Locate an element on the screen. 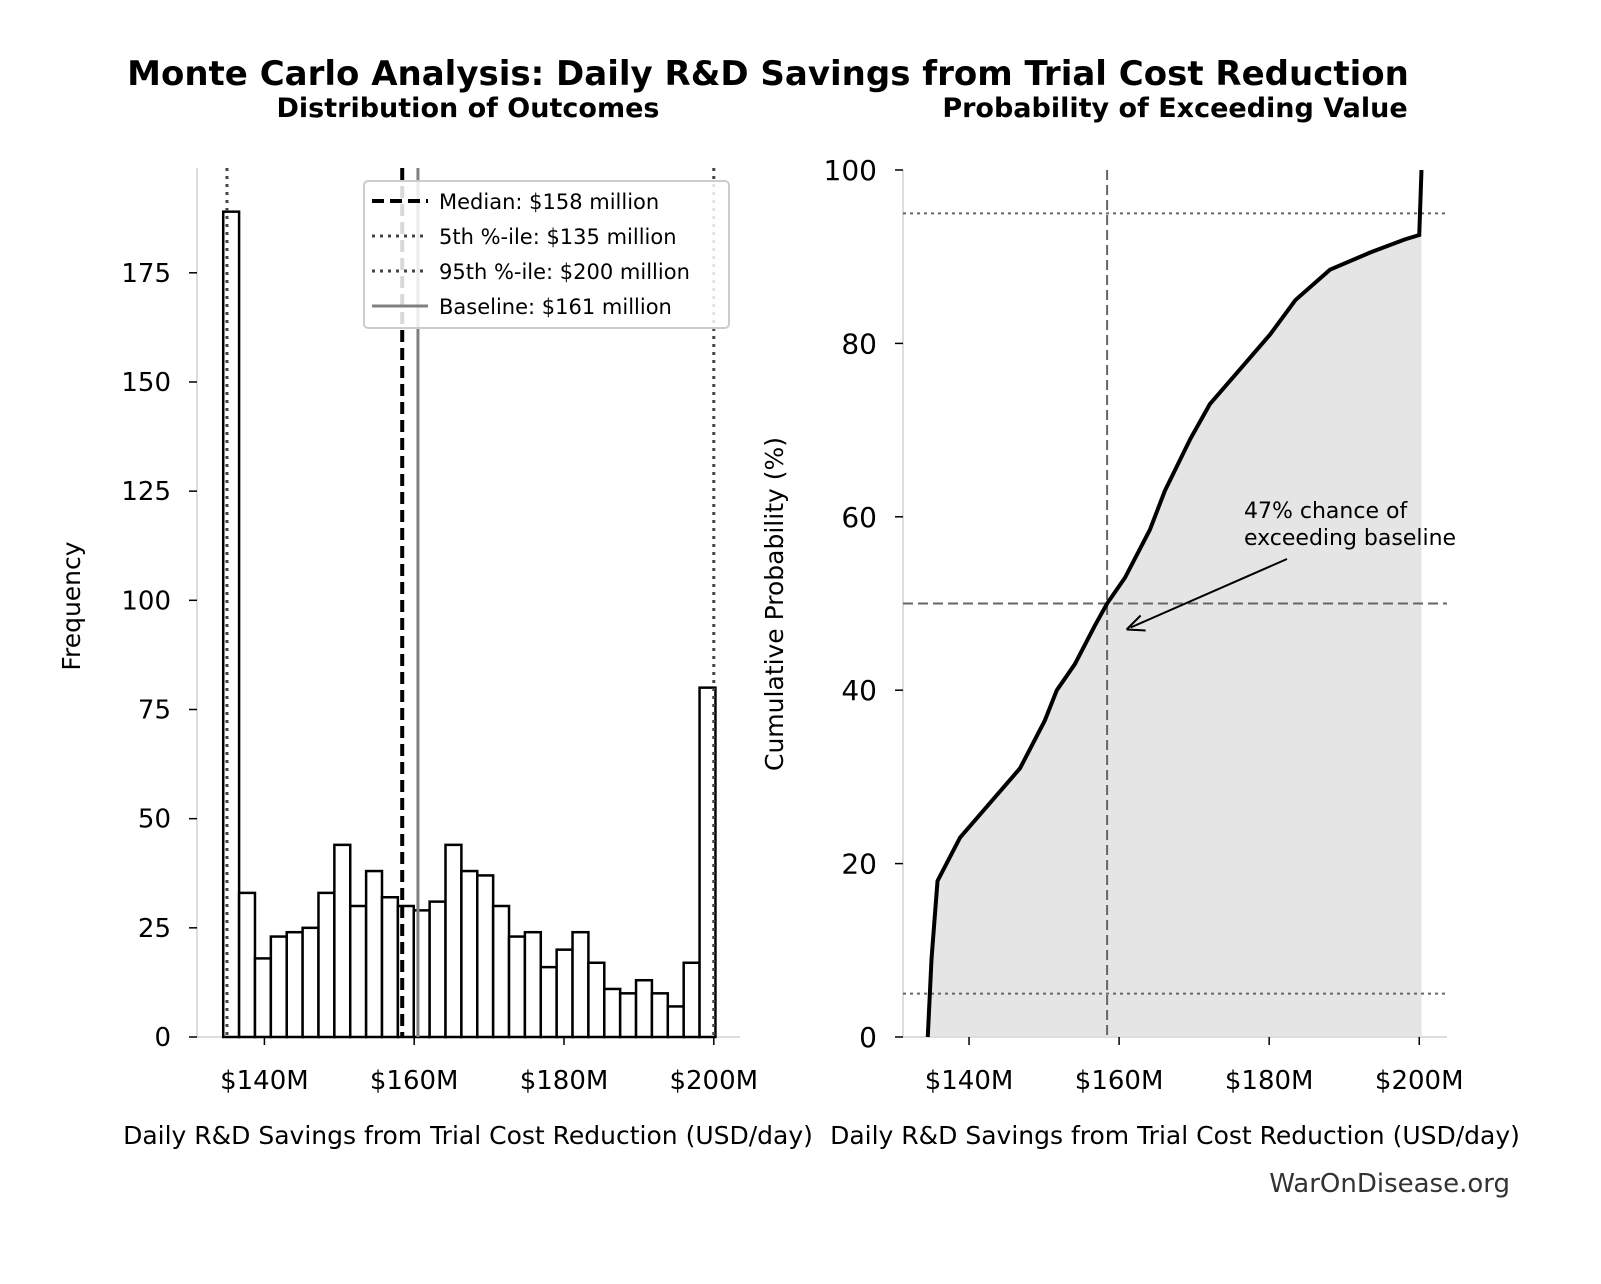 Image resolution: width=1601 pixels, height=1284 pixels. arrowhead-icon is located at coordinates (1135, 623).